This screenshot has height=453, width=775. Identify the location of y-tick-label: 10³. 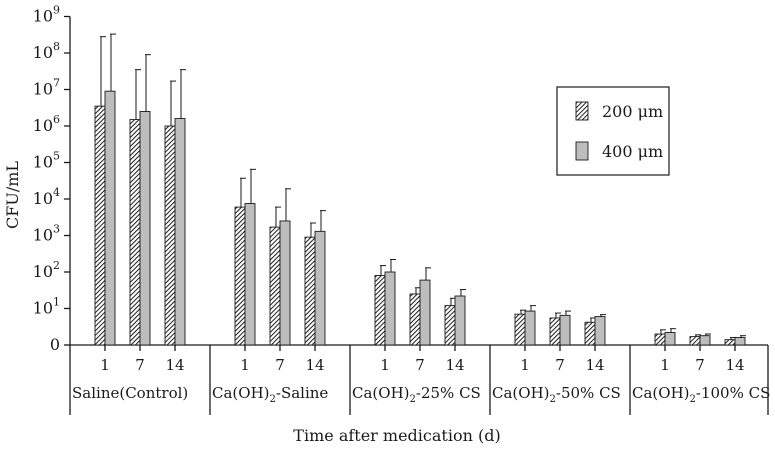
(46, 234).